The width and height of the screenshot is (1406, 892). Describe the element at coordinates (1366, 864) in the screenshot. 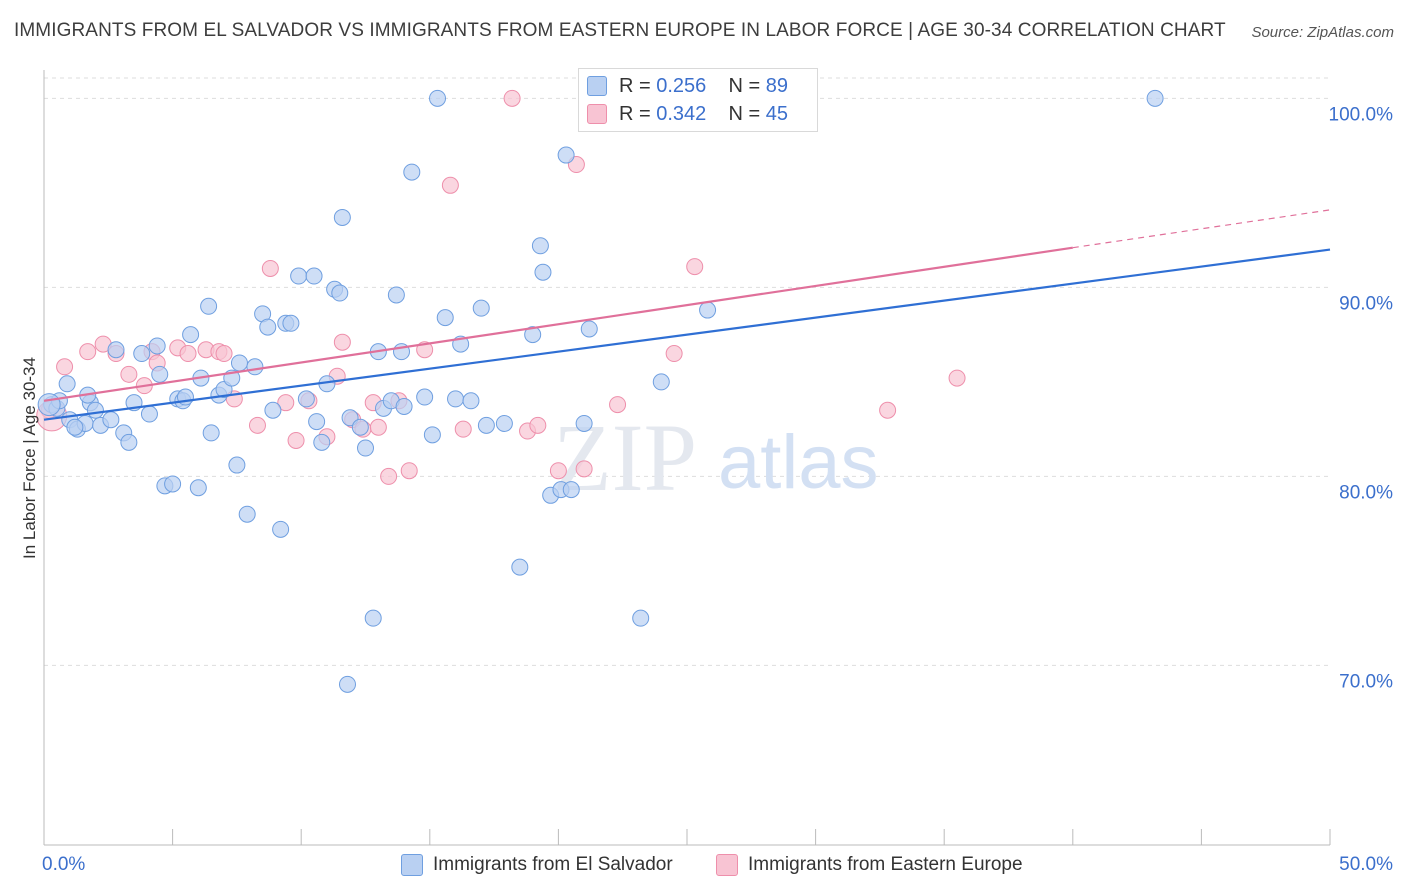

I see `x-tick-label-max: 50.0%` at that location.